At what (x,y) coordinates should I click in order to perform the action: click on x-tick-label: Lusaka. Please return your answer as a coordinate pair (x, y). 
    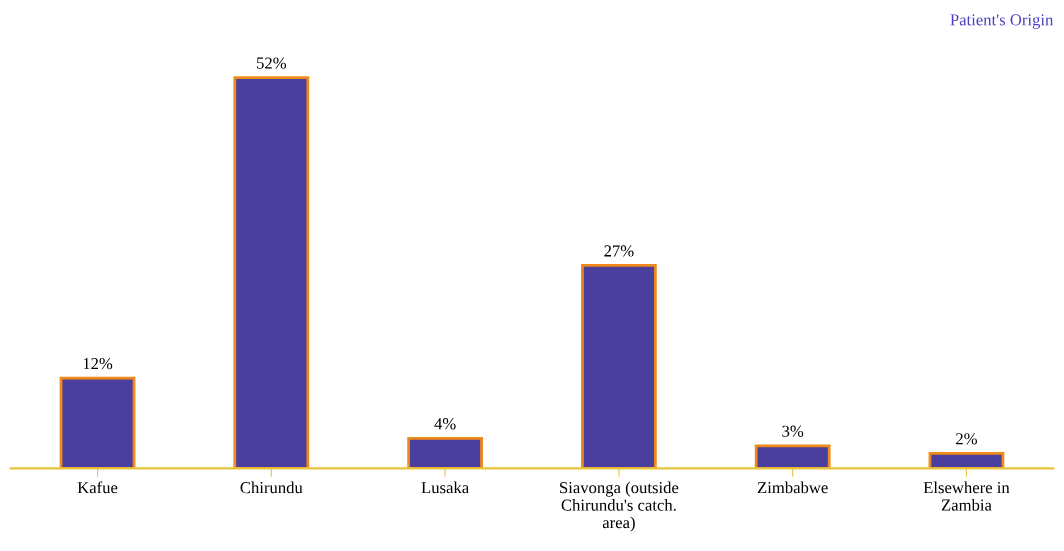
    Looking at the image, I should click on (445, 487).